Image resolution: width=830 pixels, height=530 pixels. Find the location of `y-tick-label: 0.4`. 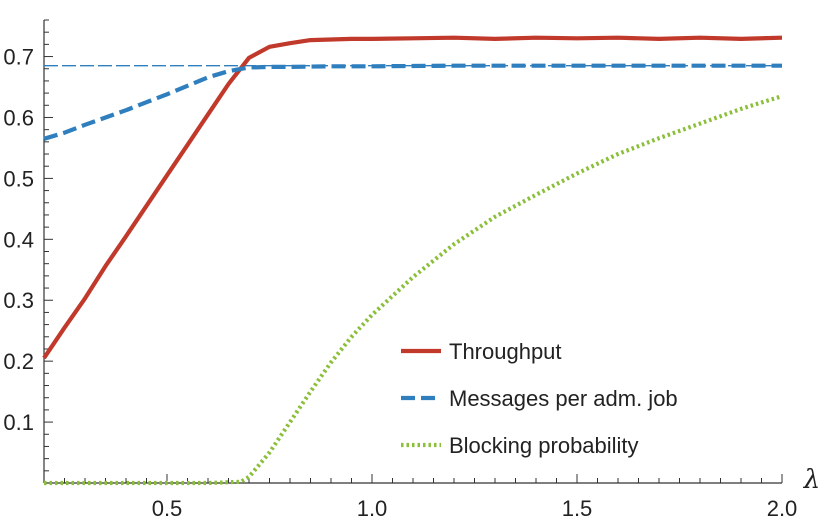

y-tick-label: 0.4 is located at coordinates (18, 239).